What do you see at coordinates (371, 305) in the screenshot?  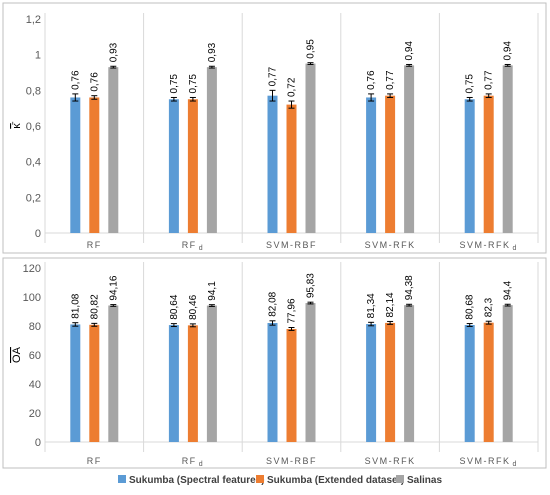 I see `data-label: 81,34` at bounding box center [371, 305].